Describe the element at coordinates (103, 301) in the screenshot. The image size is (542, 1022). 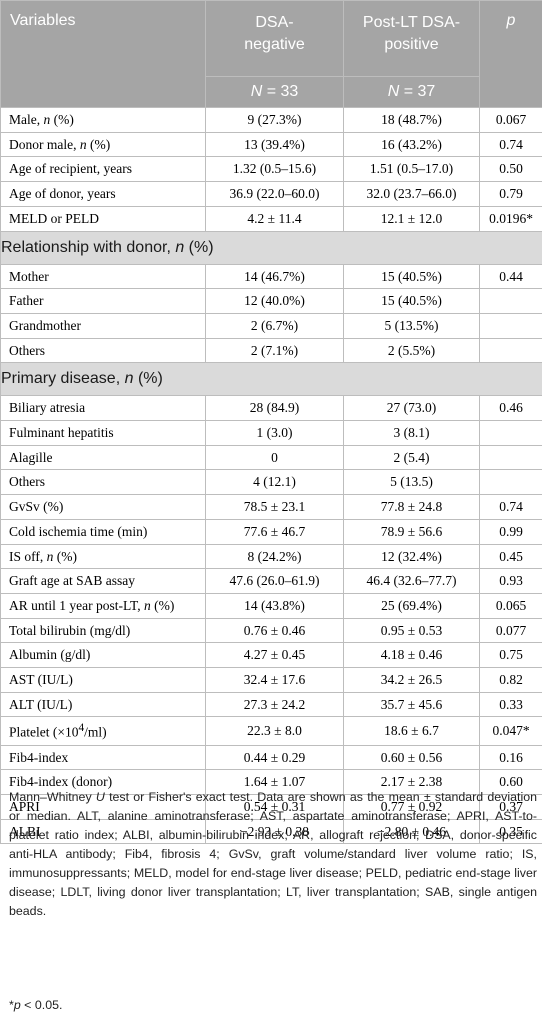
I see `variable-cell: Father` at that location.